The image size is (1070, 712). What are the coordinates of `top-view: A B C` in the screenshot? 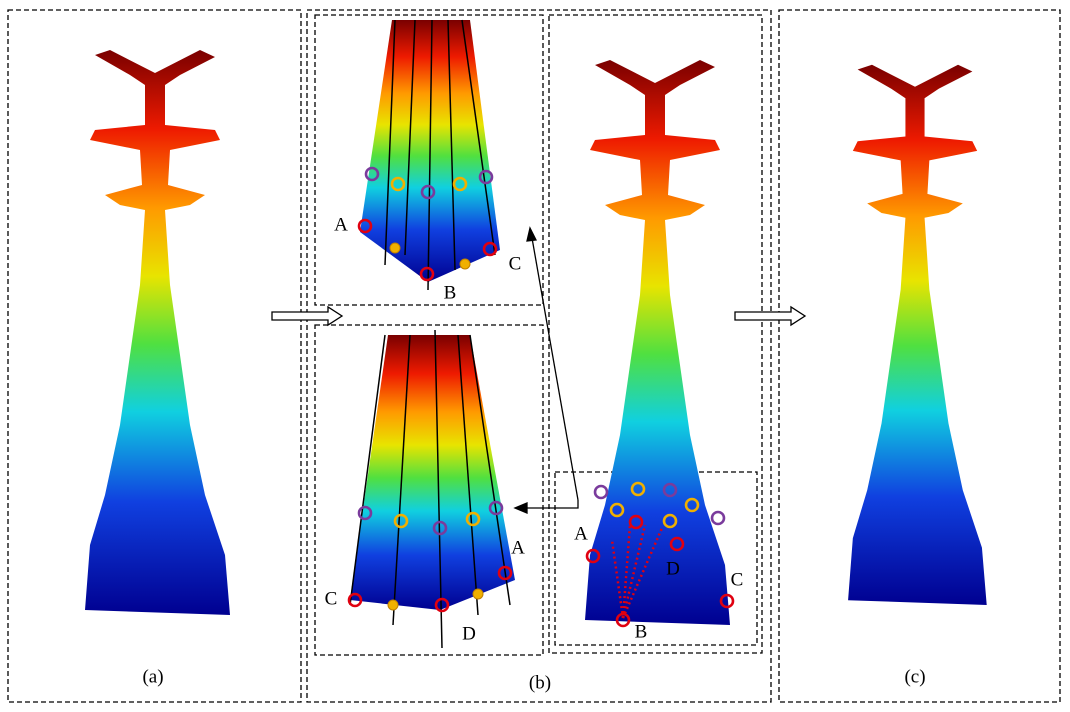 It's located at (428, 161).